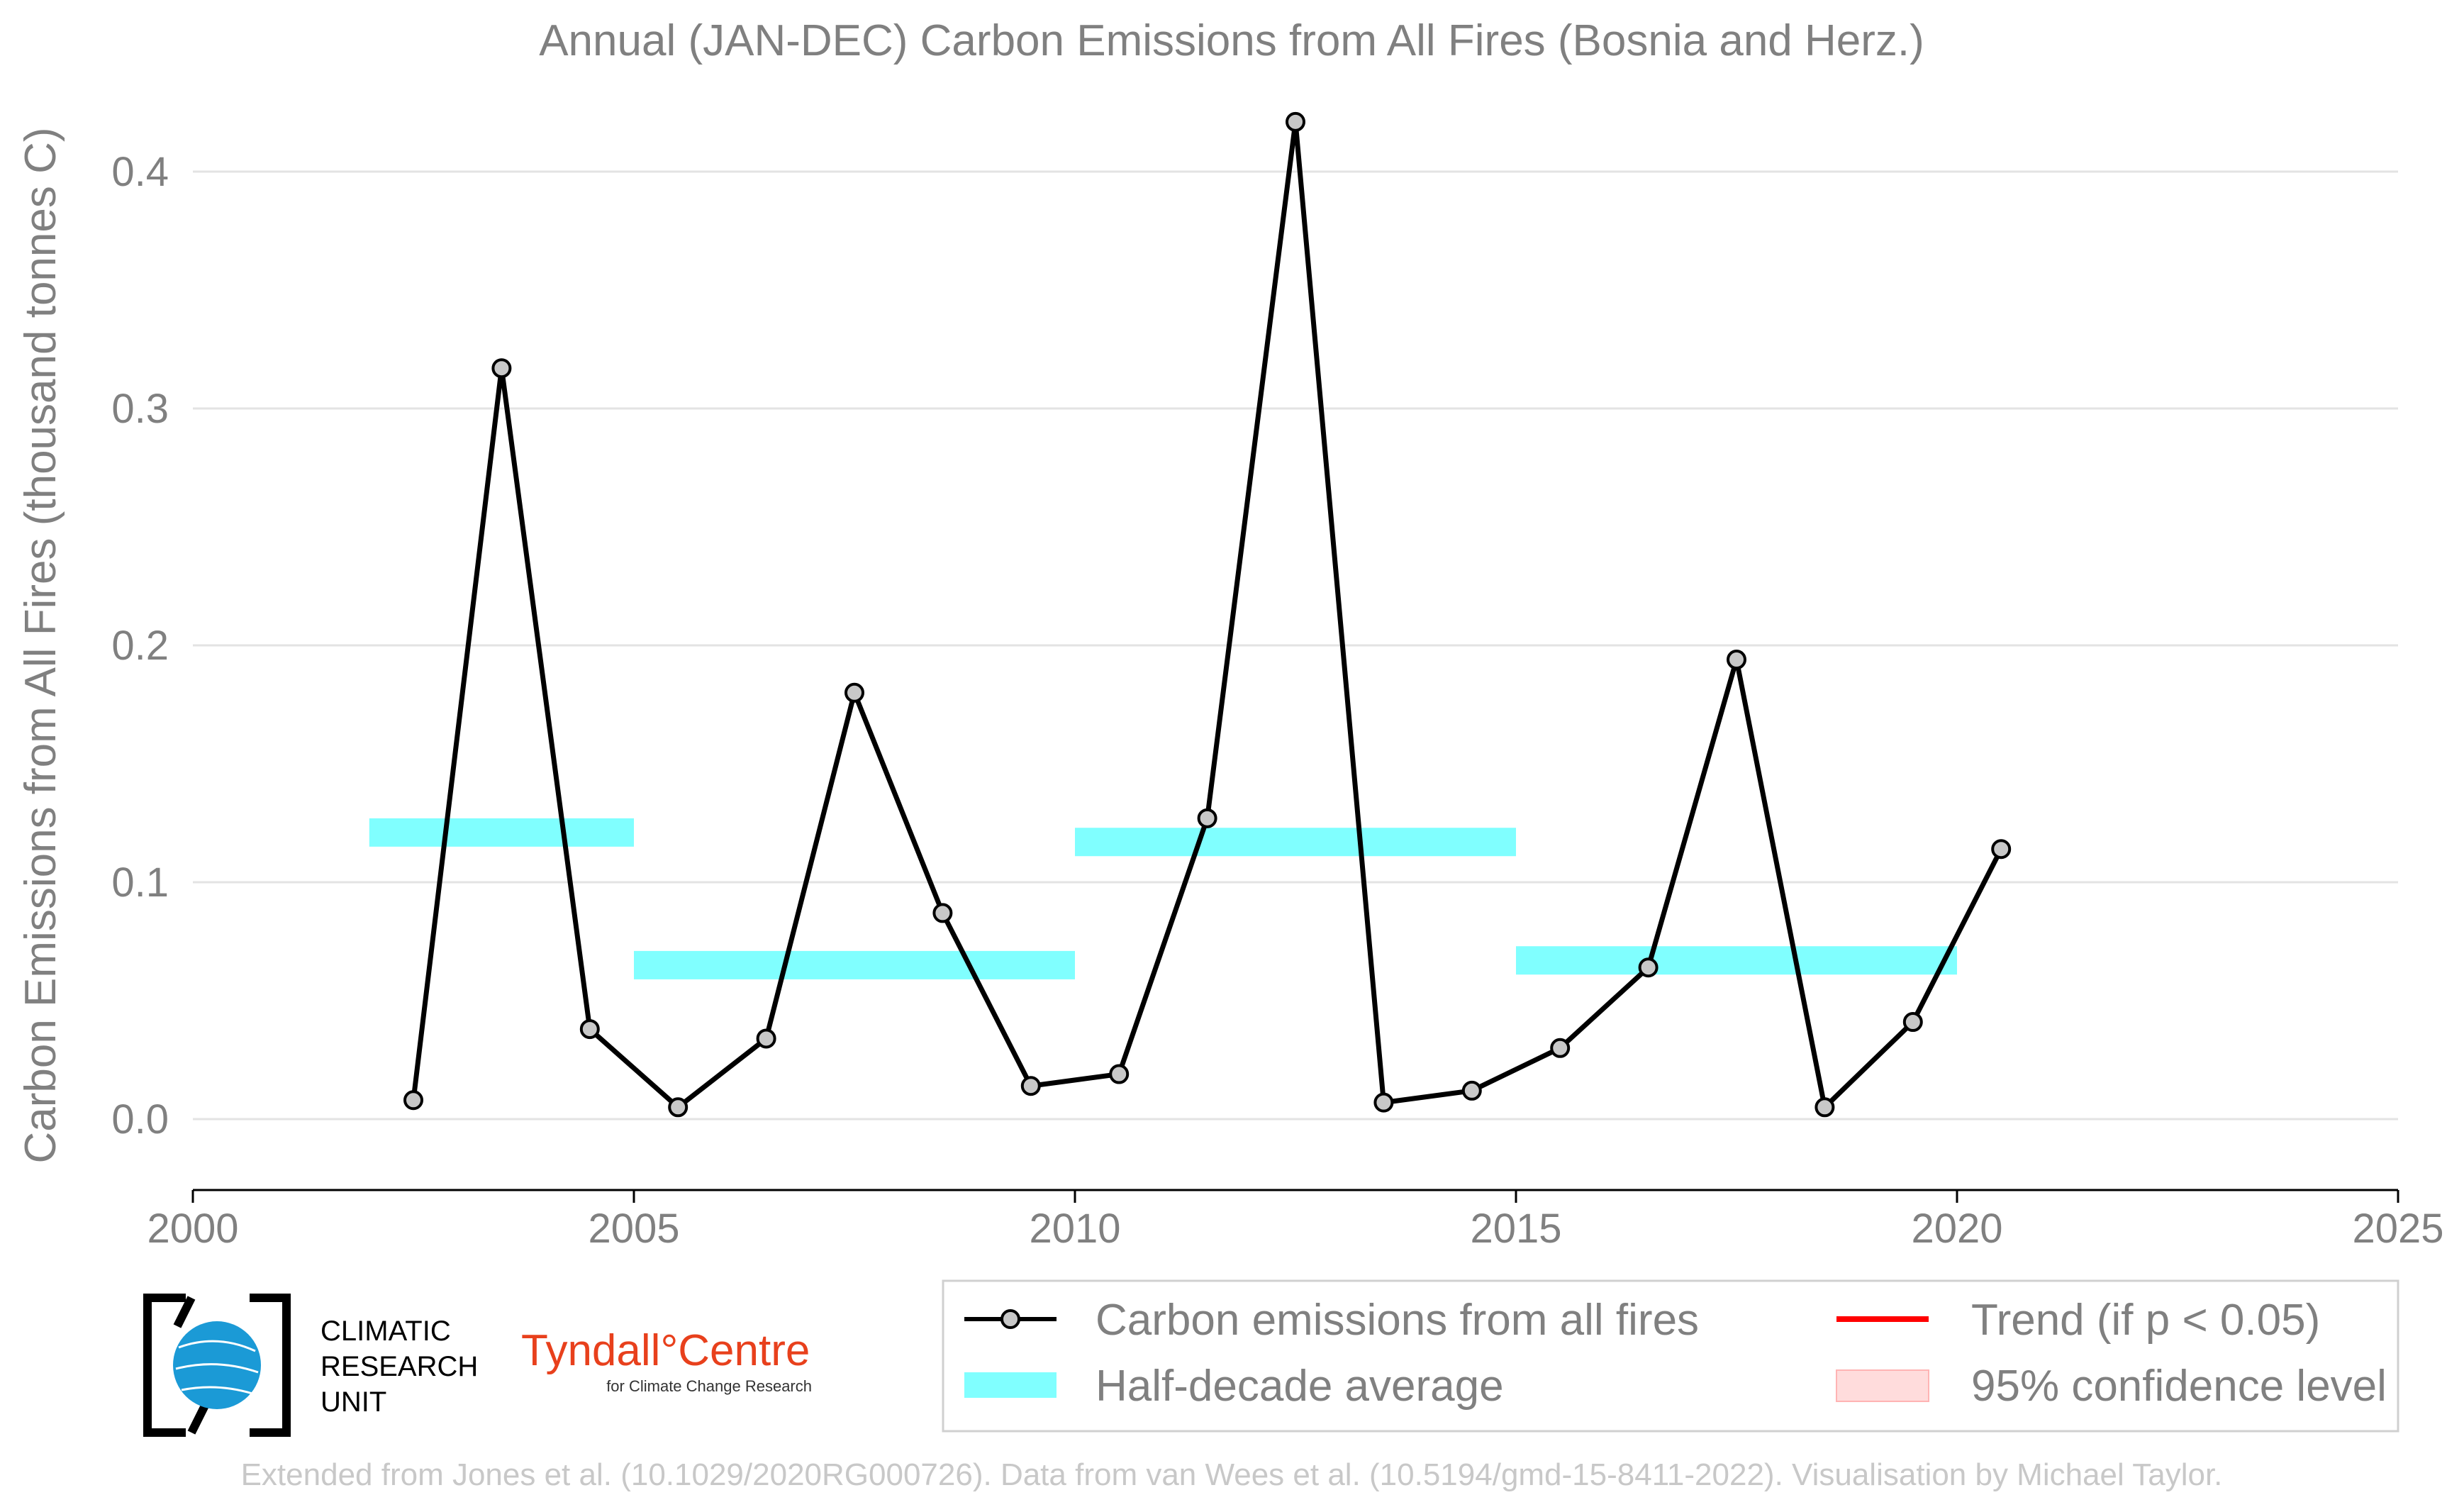 This screenshot has height=1512, width=2464. What do you see at coordinates (2145, 1320) in the screenshot?
I see `legend-label-trend: Trend (if p < 0.05)` at bounding box center [2145, 1320].